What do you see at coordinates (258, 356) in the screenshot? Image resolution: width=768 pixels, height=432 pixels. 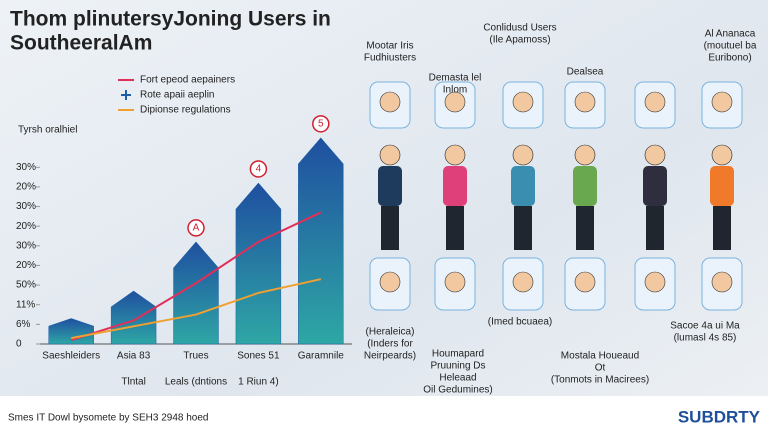 I see `x-tick-label: Sones 51` at bounding box center [258, 356].